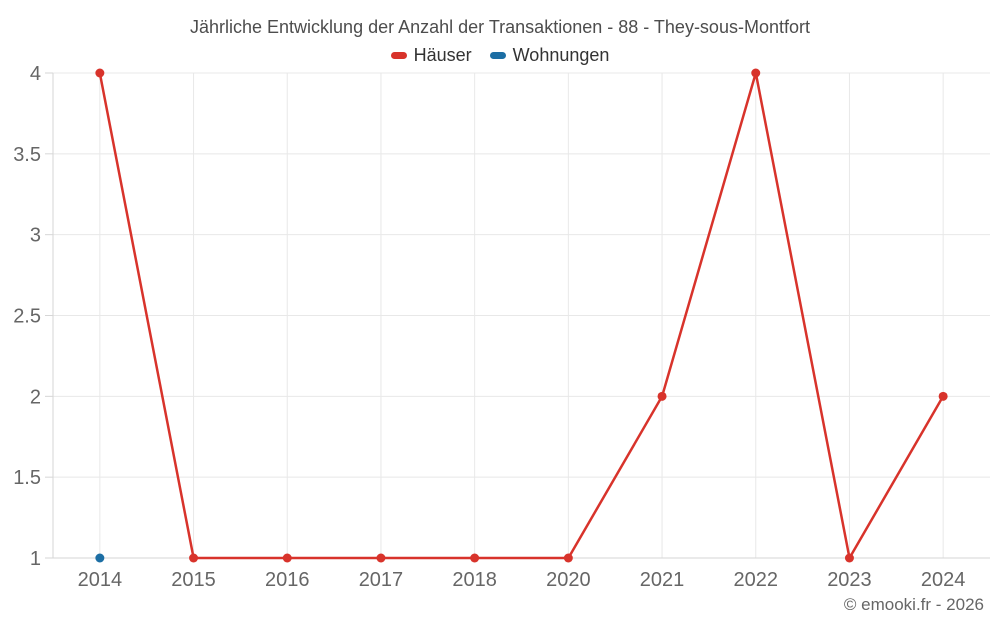  I want to click on x-axis-label: 2017, so click(381, 580).